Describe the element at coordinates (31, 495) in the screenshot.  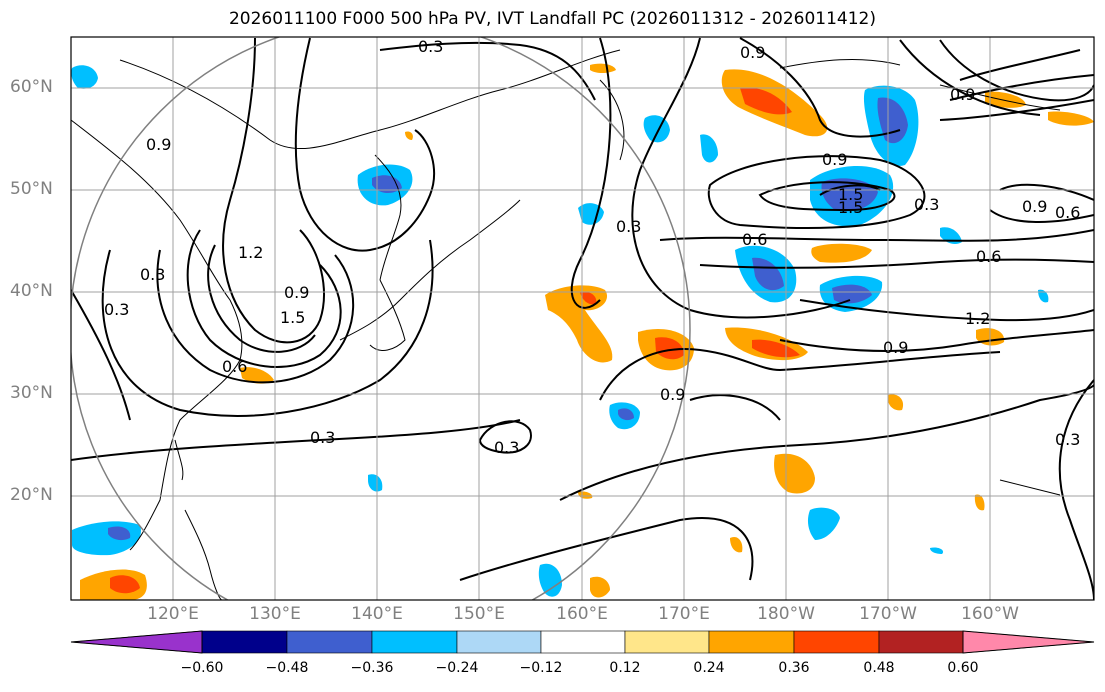
I see `lat-label-20n: 20°N` at that location.